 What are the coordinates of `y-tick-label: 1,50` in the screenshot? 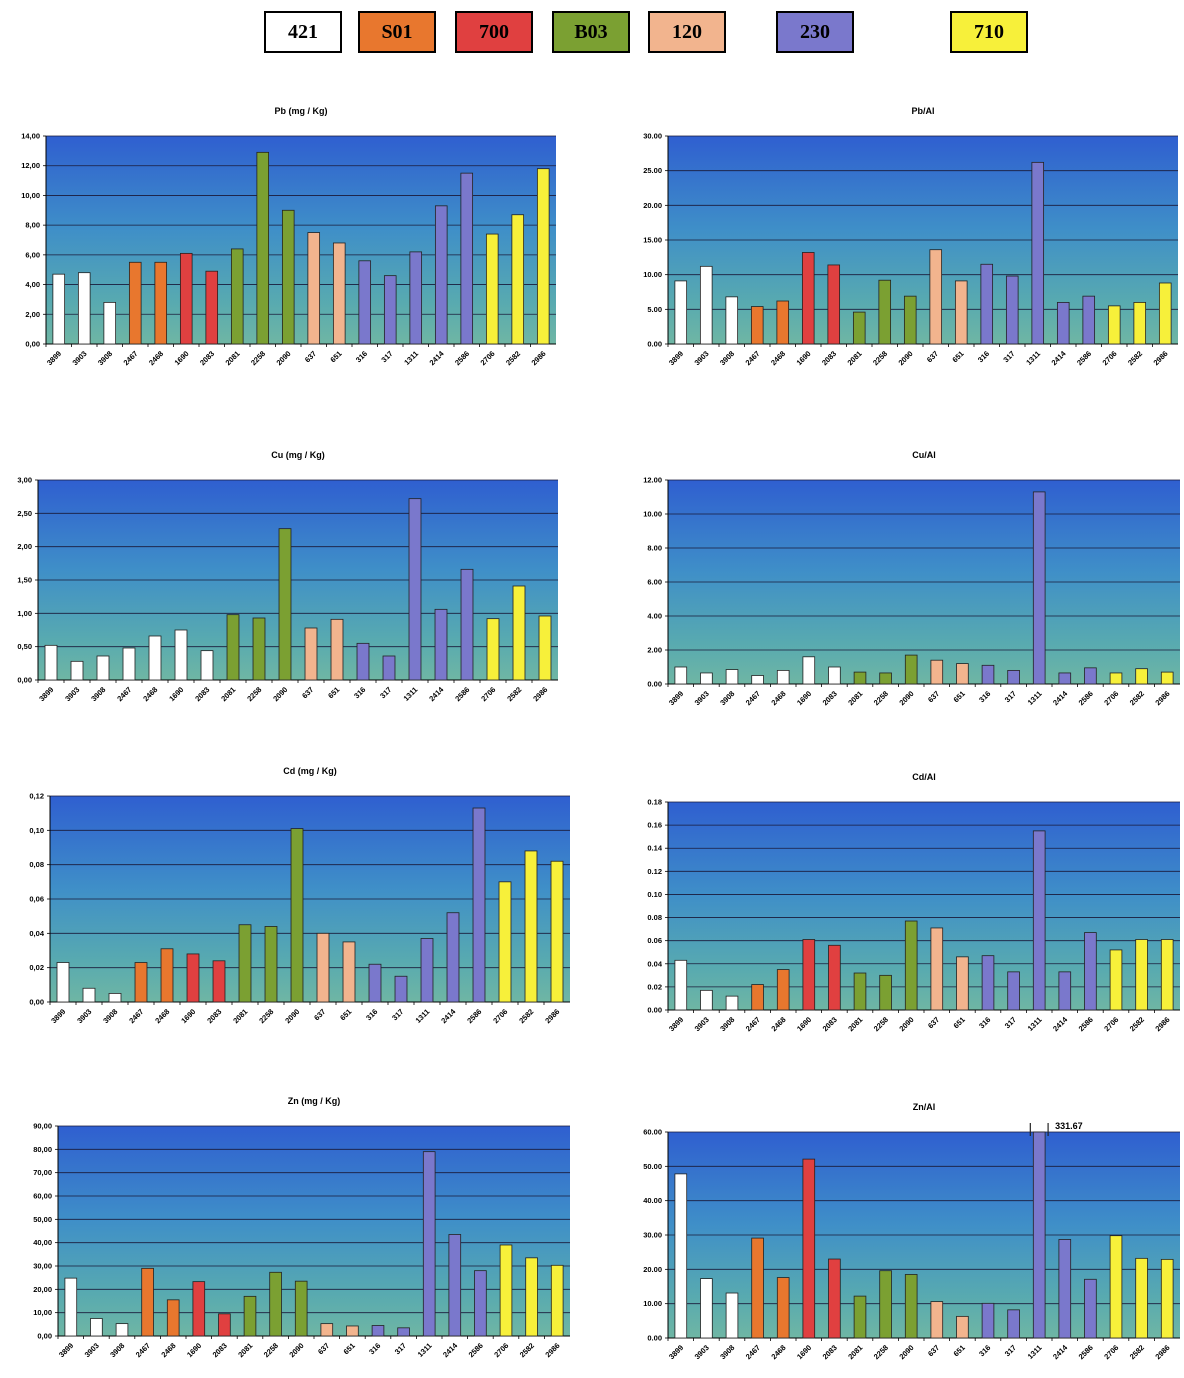 It's located at (24, 580).